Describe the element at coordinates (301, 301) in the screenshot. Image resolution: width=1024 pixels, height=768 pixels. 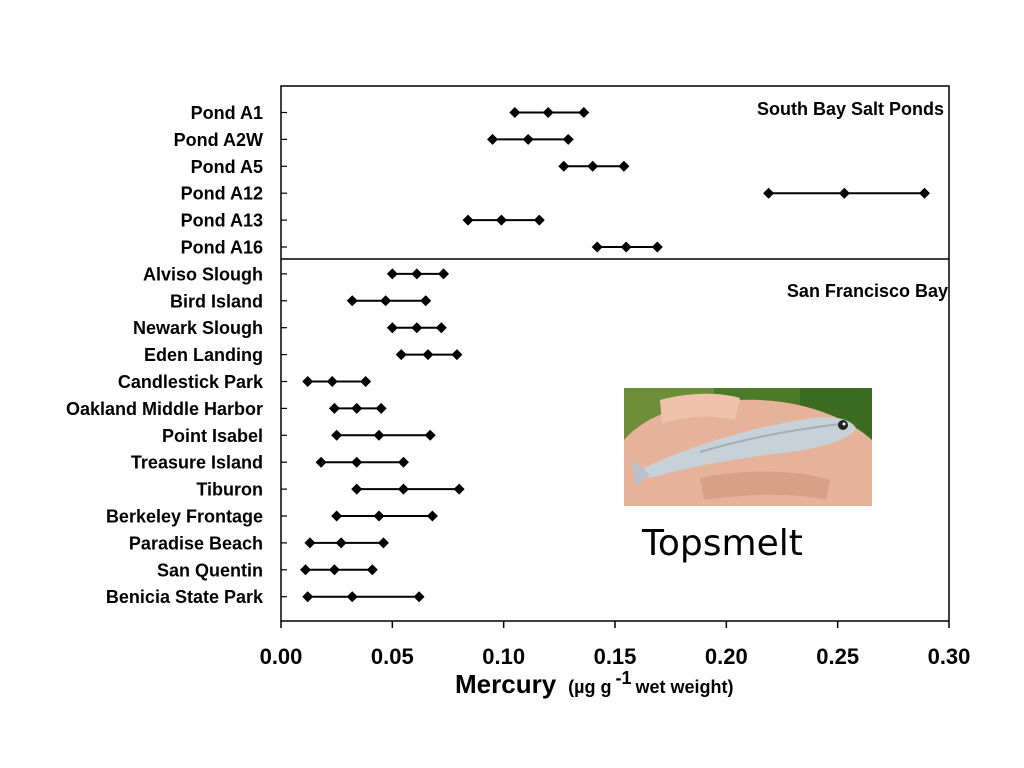
I see `data-row: Bird Island` at that location.